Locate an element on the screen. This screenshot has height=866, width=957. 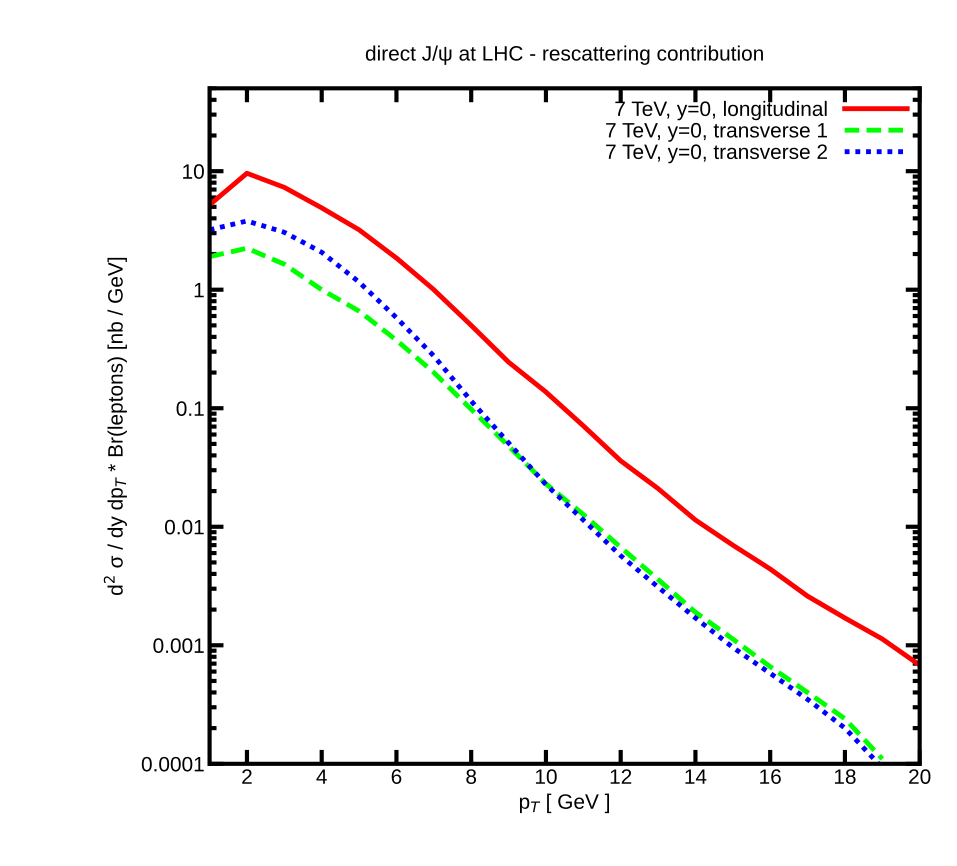
x-tick-label: 12 is located at coordinates (621, 776).